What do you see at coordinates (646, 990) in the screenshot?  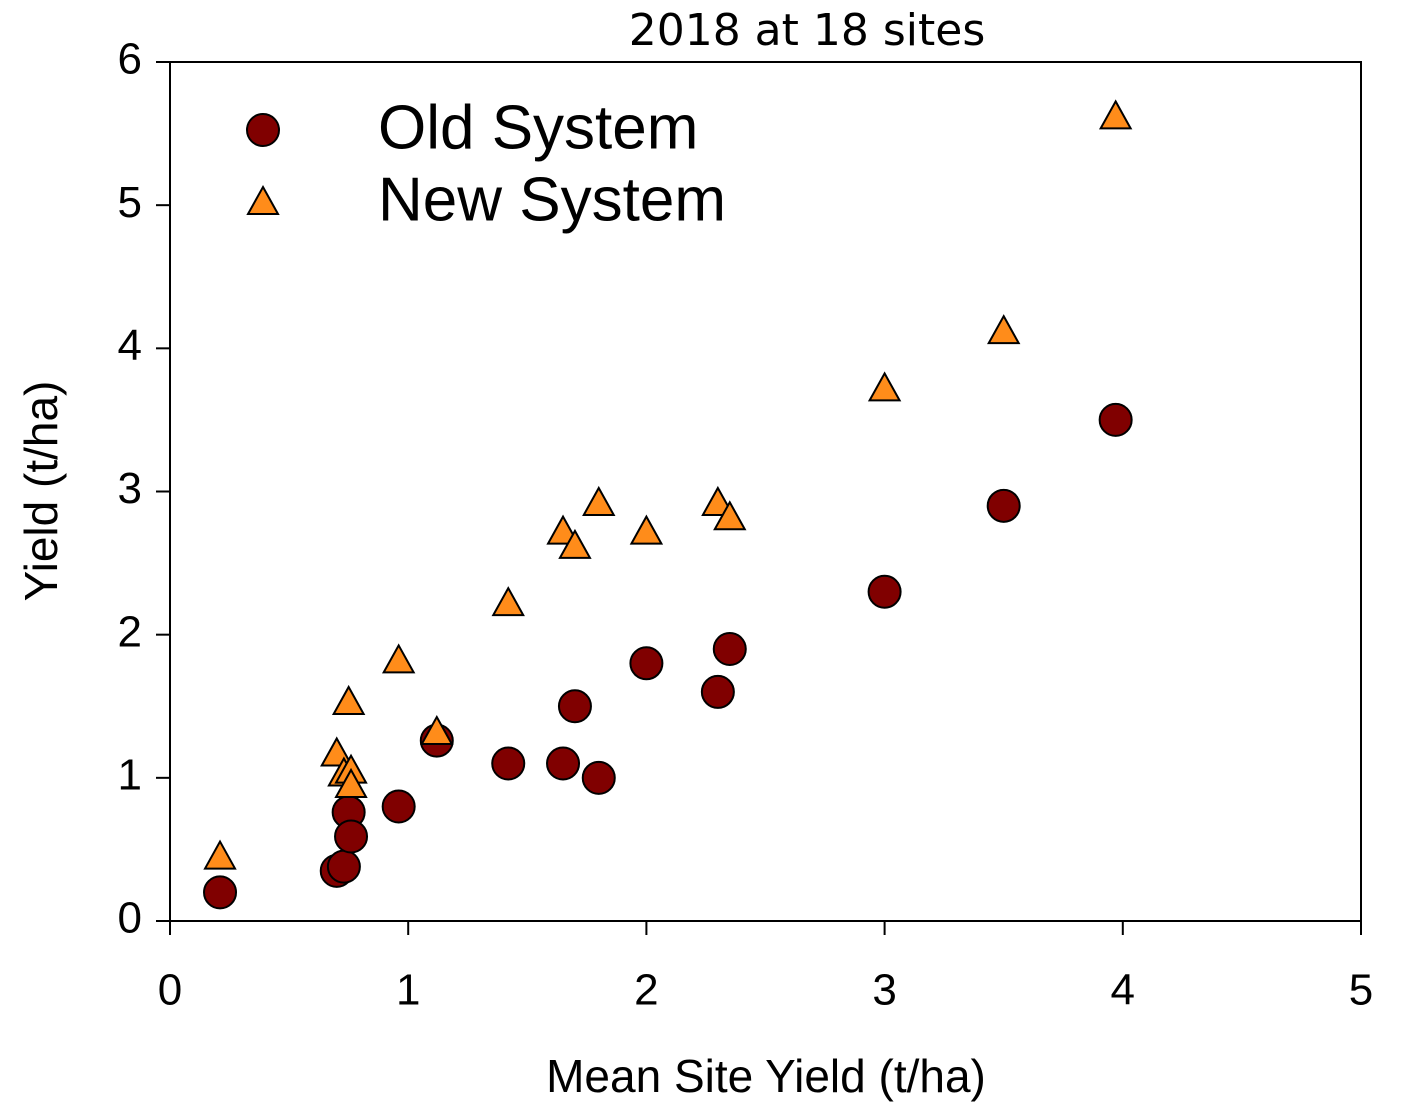 I see `x-tick-label: 2` at bounding box center [646, 990].